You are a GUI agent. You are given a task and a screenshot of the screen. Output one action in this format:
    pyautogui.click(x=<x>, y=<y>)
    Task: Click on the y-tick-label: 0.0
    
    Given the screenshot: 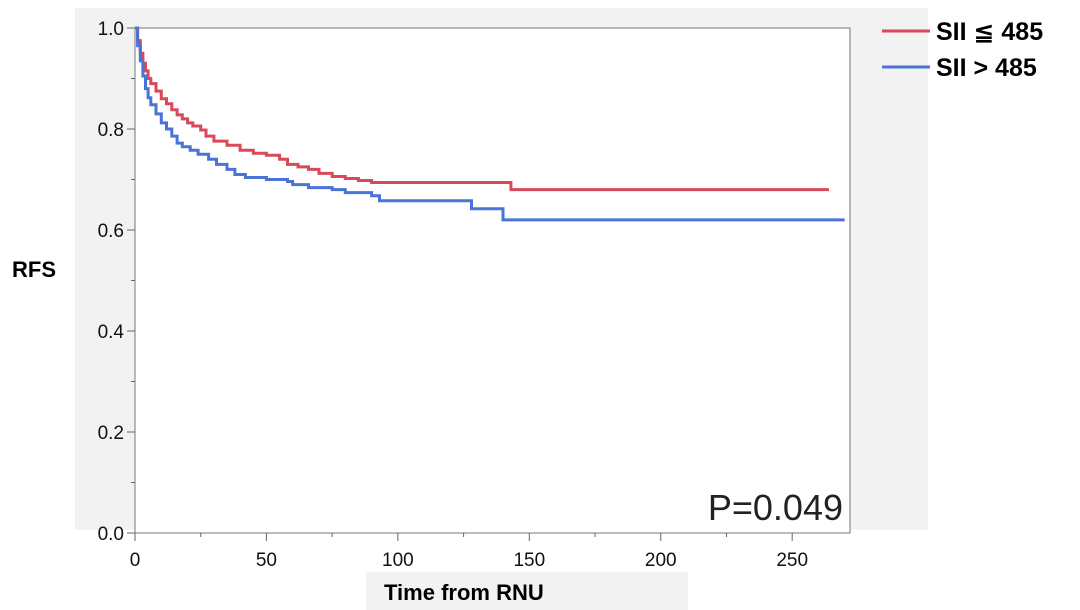 What is the action you would take?
    pyautogui.click(x=111, y=534)
    